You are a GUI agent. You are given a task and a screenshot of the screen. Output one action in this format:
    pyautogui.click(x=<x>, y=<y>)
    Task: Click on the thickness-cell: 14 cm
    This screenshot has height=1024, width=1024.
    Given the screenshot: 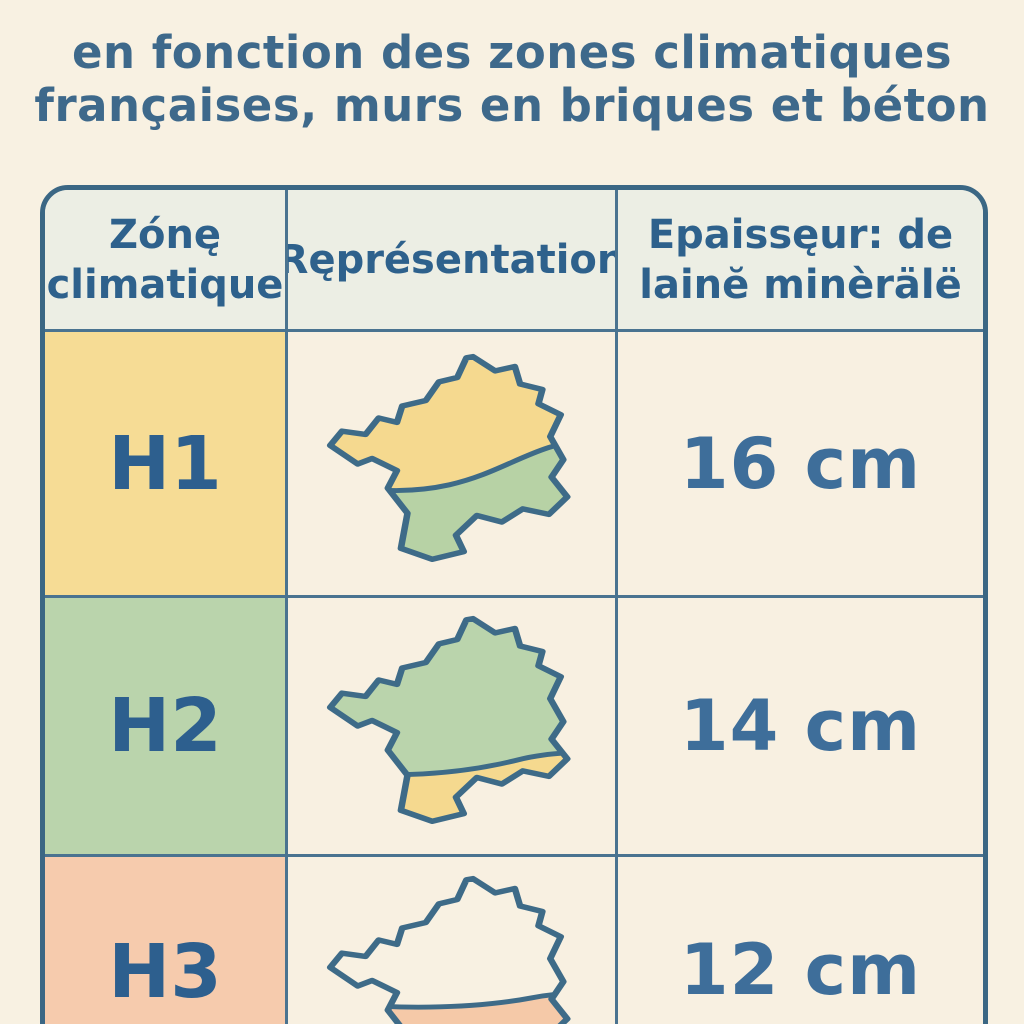 What is the action you would take?
    pyautogui.click(x=800, y=727)
    